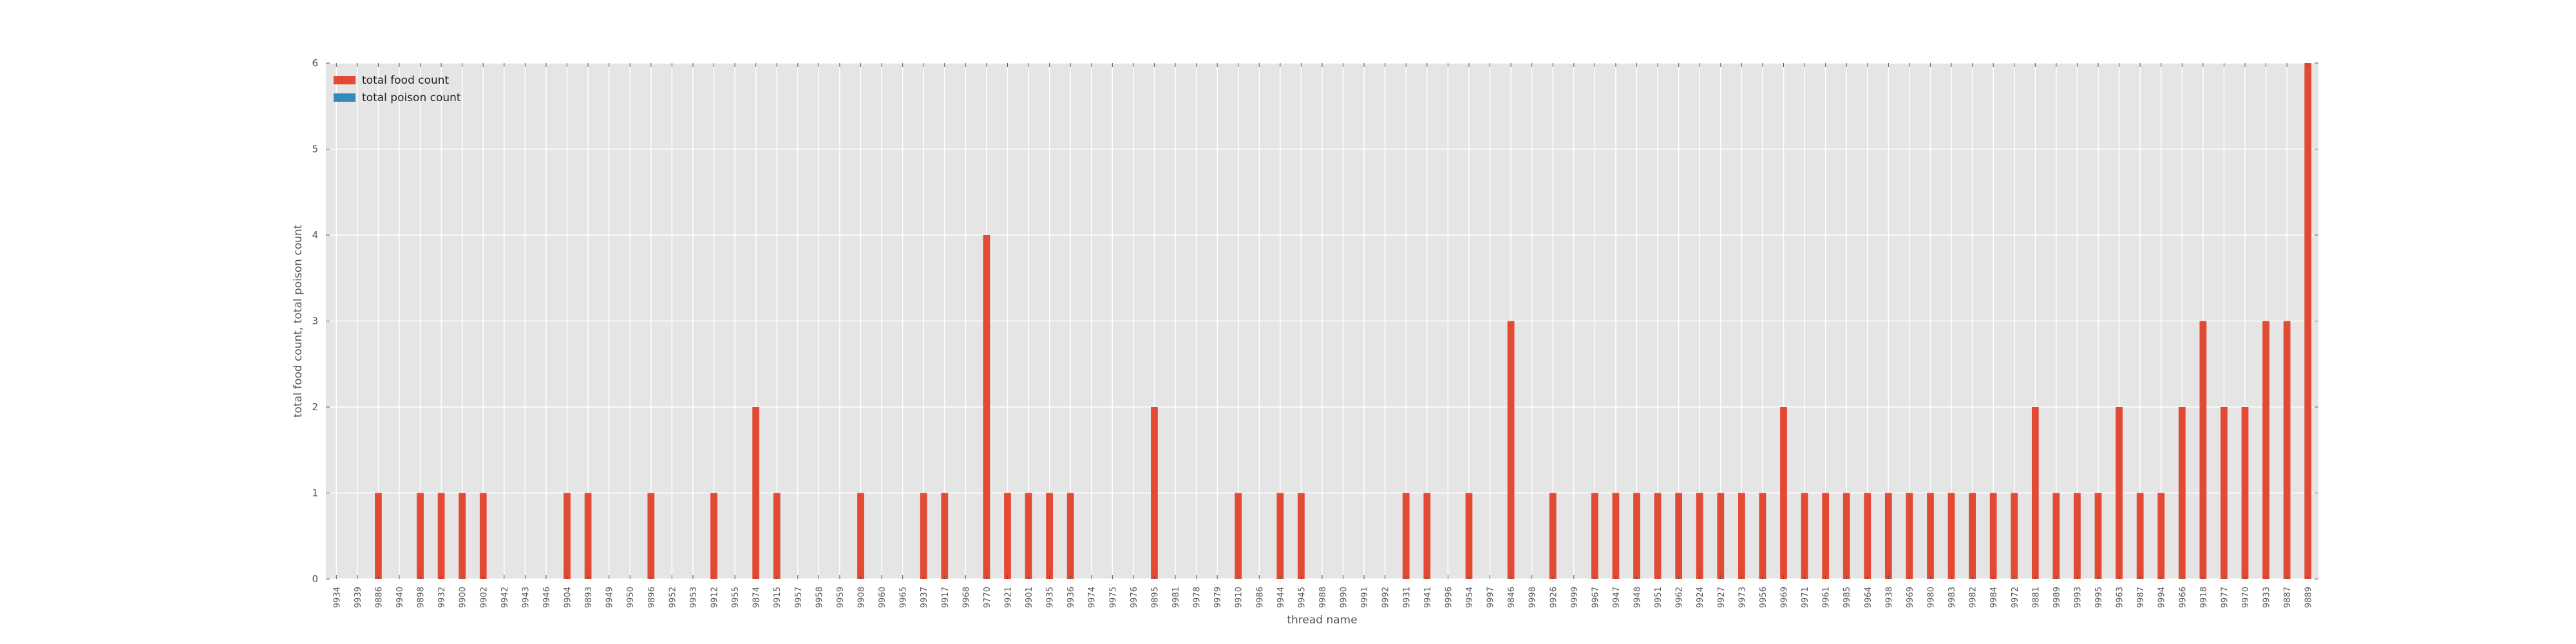 This screenshot has height=644, width=2576. I want to click on x-tick-label: 9874, so click(757, 597).